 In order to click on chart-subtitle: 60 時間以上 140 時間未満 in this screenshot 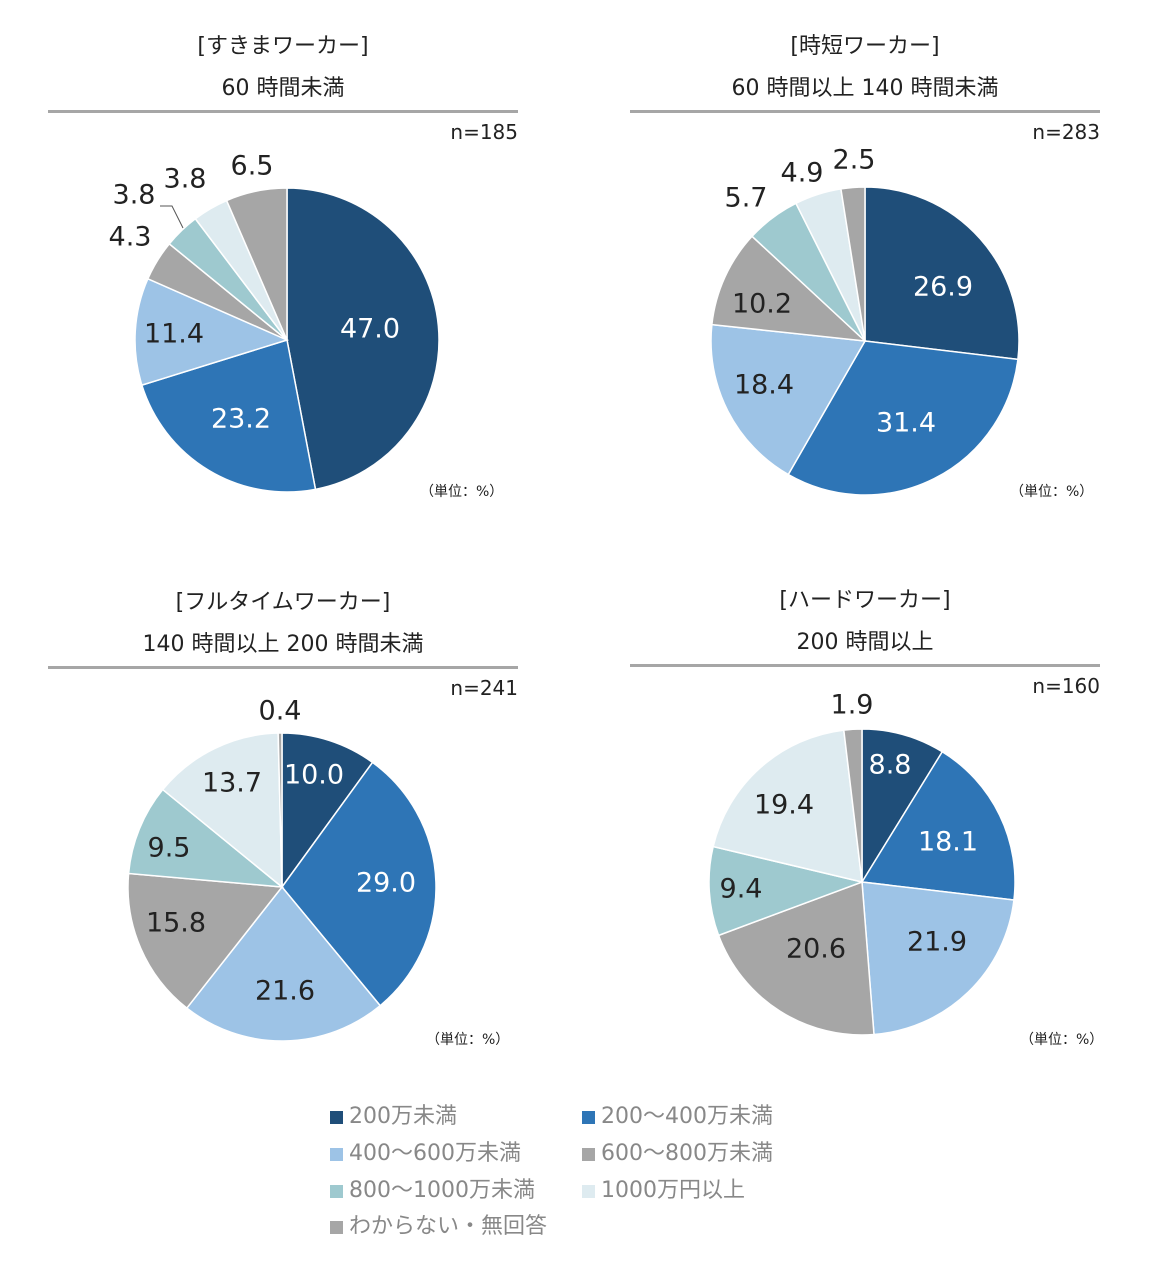, I will do `click(865, 88)`.